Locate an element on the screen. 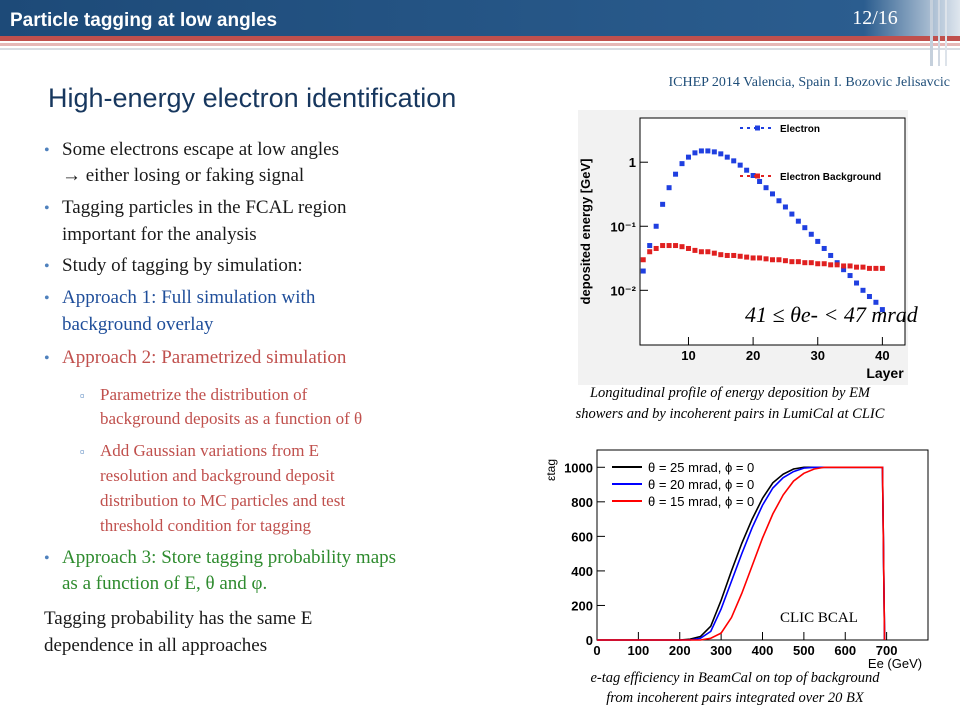 Image resolution: width=960 pixels, height=720 pixels. annotation: CLIC BCAL is located at coordinates (819, 618).